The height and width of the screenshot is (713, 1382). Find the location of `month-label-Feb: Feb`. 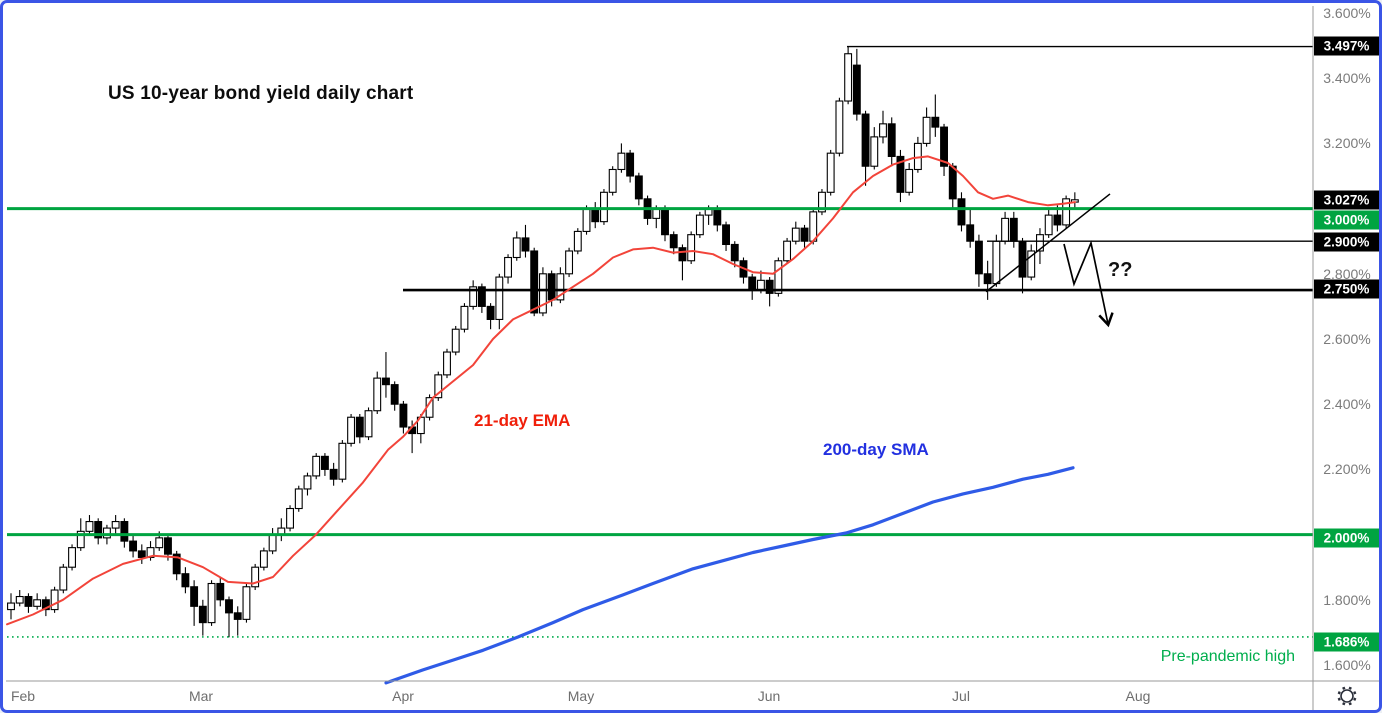

month-label-Feb: Feb is located at coordinates (23, 696).